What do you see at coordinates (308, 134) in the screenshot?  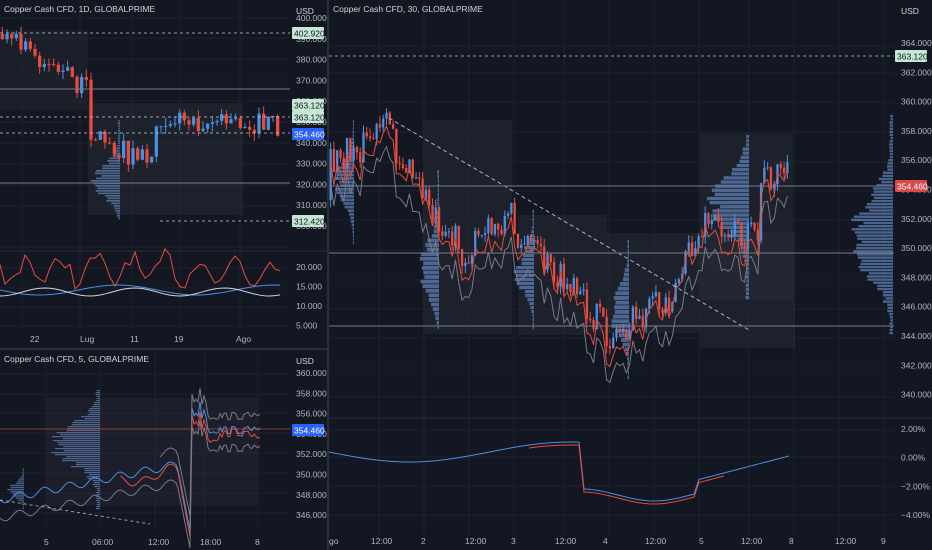 I see `badge-354460-bg` at bounding box center [308, 134].